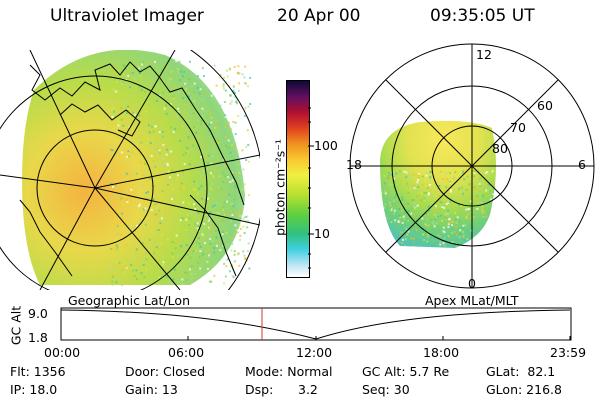 This screenshot has height=400, width=600. I want to click on colorbar-tick-10: 10, so click(322, 233).